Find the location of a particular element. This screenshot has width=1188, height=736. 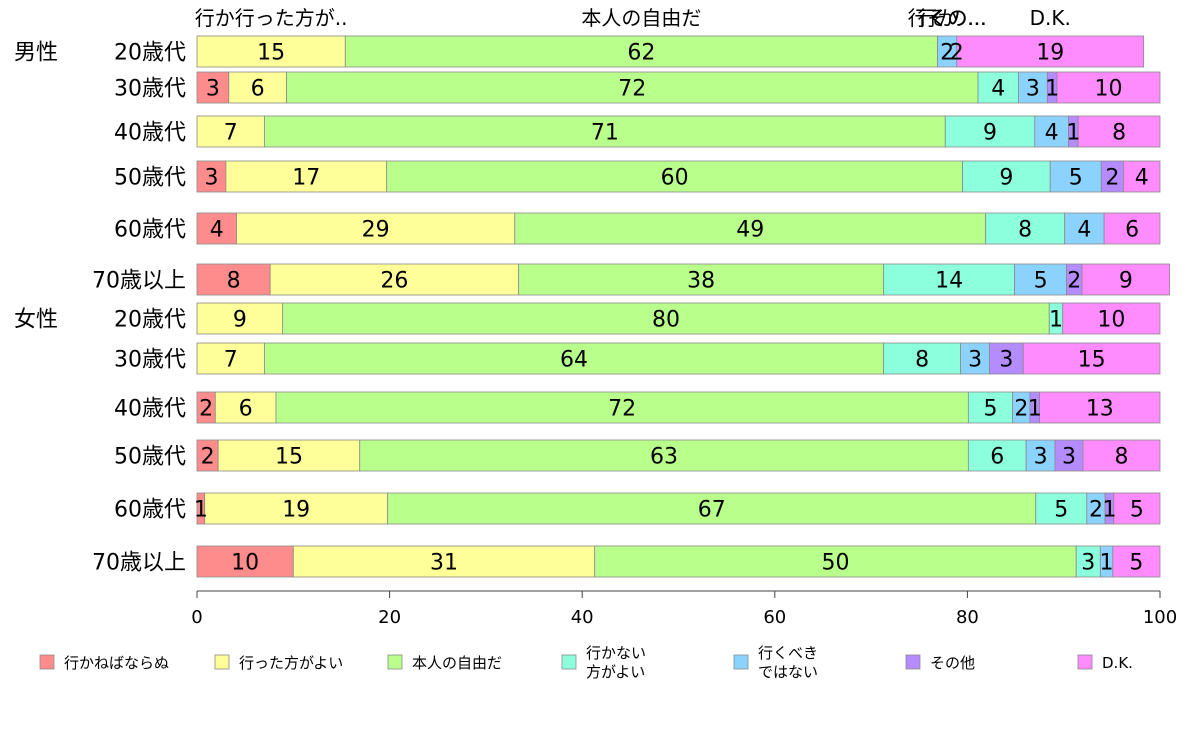

segment-value-label: 80 is located at coordinates (666, 320).